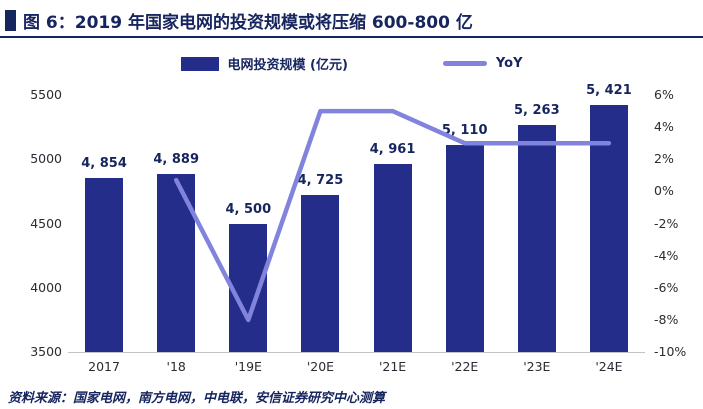 The height and width of the screenshot is (409, 703). Describe the element at coordinates (46, 94) in the screenshot. I see `left-axis-tick: 5500` at that location.